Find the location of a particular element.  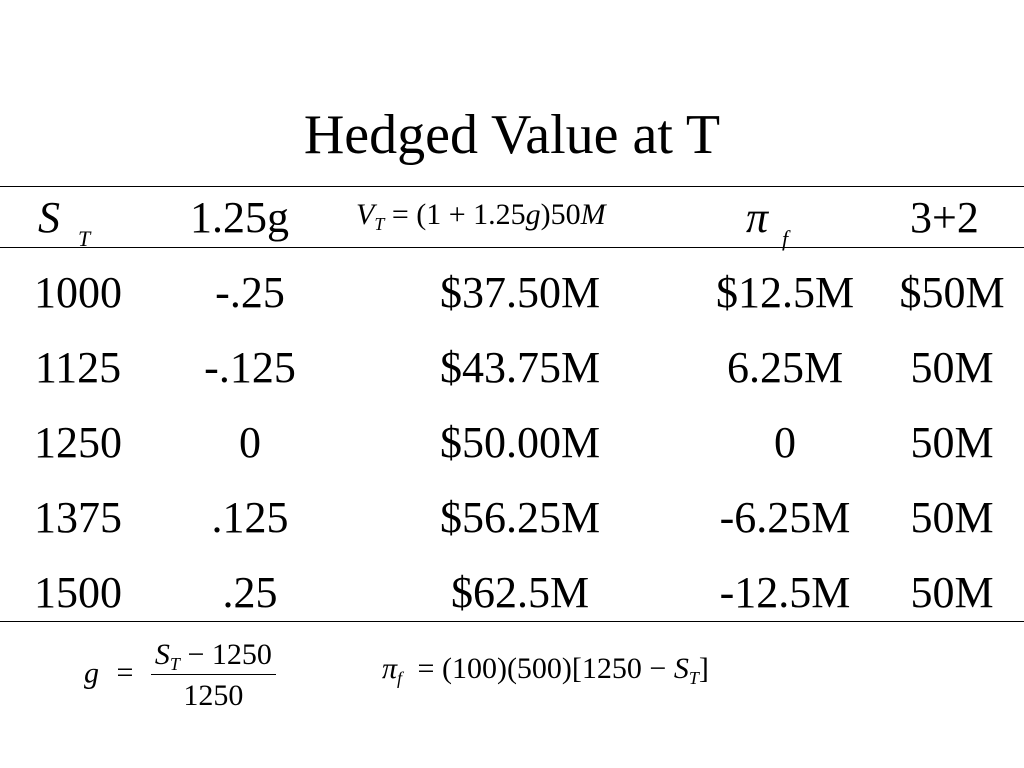

cell-g-1: -.25 is located at coordinates (250, 292).